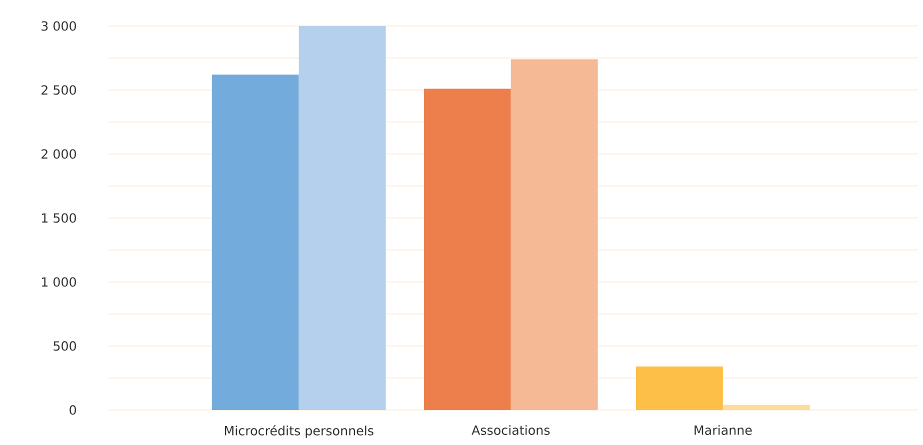  I want to click on y-tick-label: 500, so click(65, 346).